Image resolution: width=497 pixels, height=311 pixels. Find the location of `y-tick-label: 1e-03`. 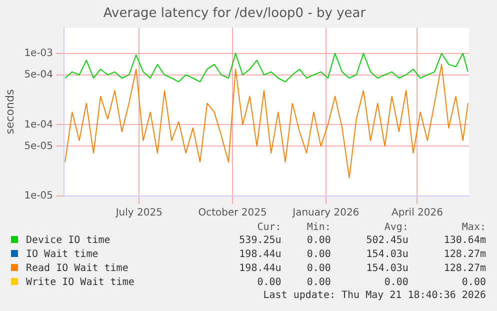

y-tick-label: 1e-03 is located at coordinates (39, 53).